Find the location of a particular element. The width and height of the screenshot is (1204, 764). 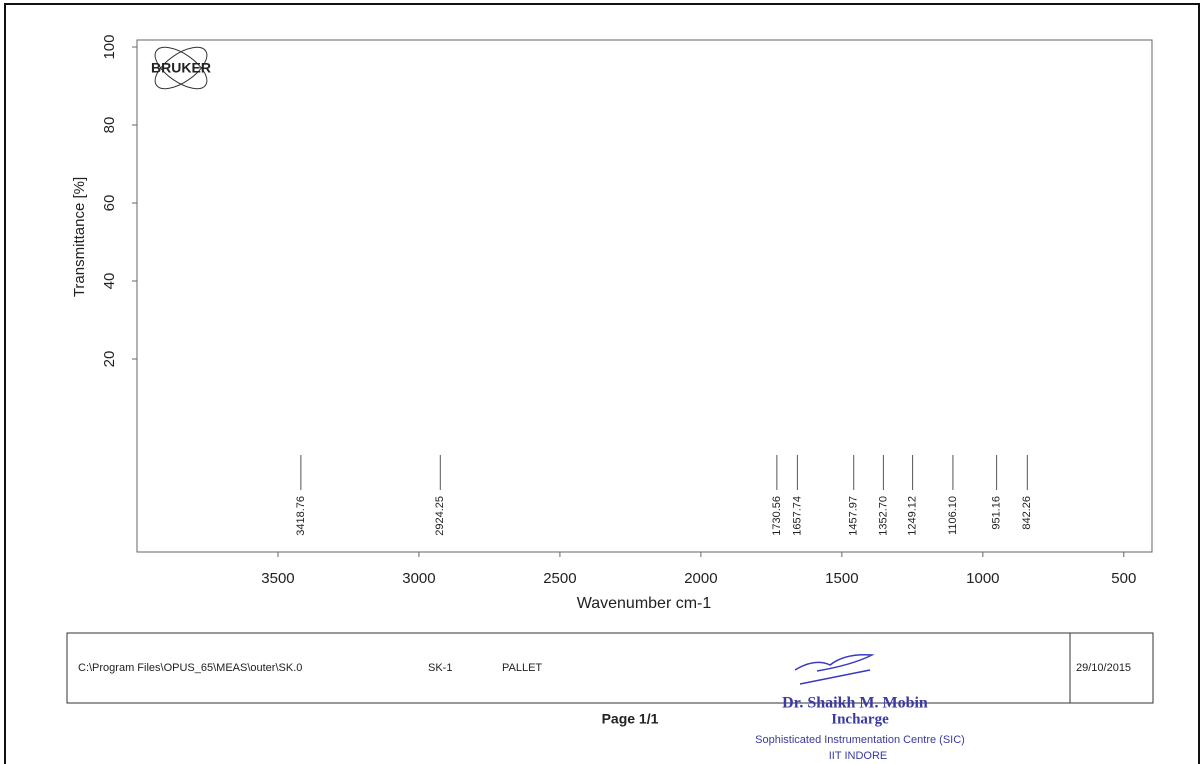

x-tick-label: 1000 is located at coordinates (982, 578).